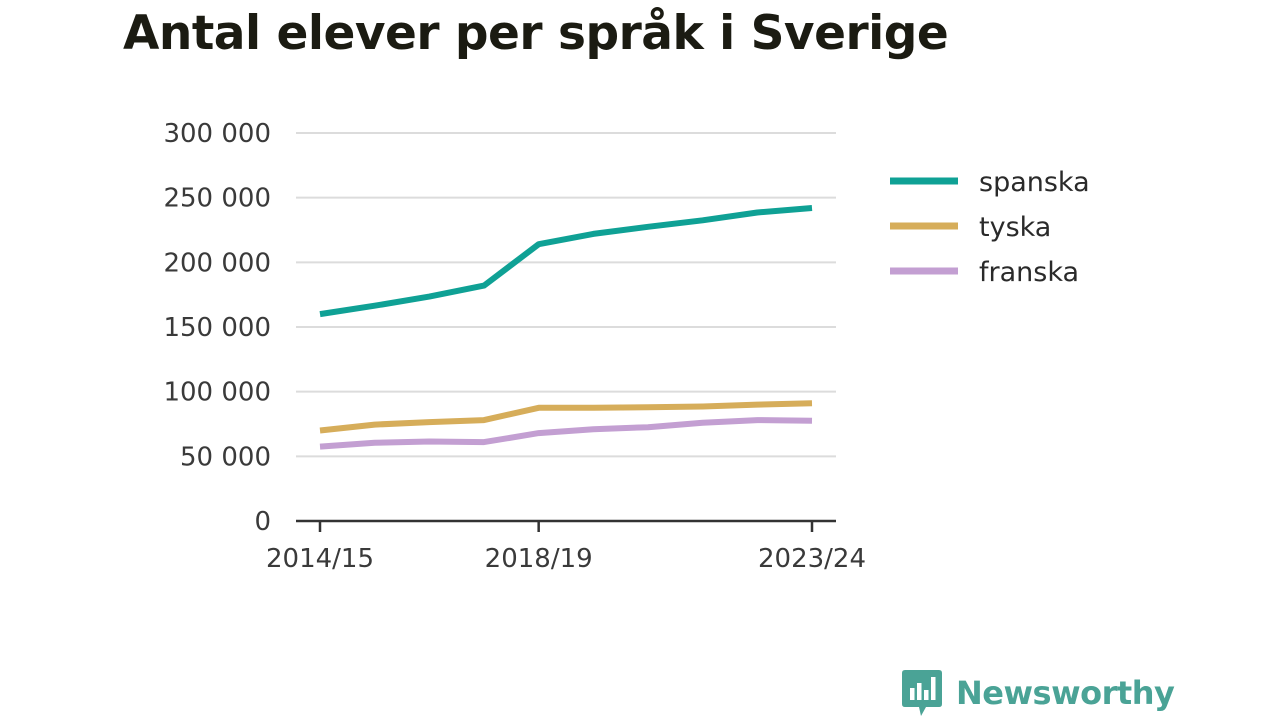 The height and width of the screenshot is (720, 1280). I want to click on newsworthy-brand: Newsworthy, so click(1038, 693).